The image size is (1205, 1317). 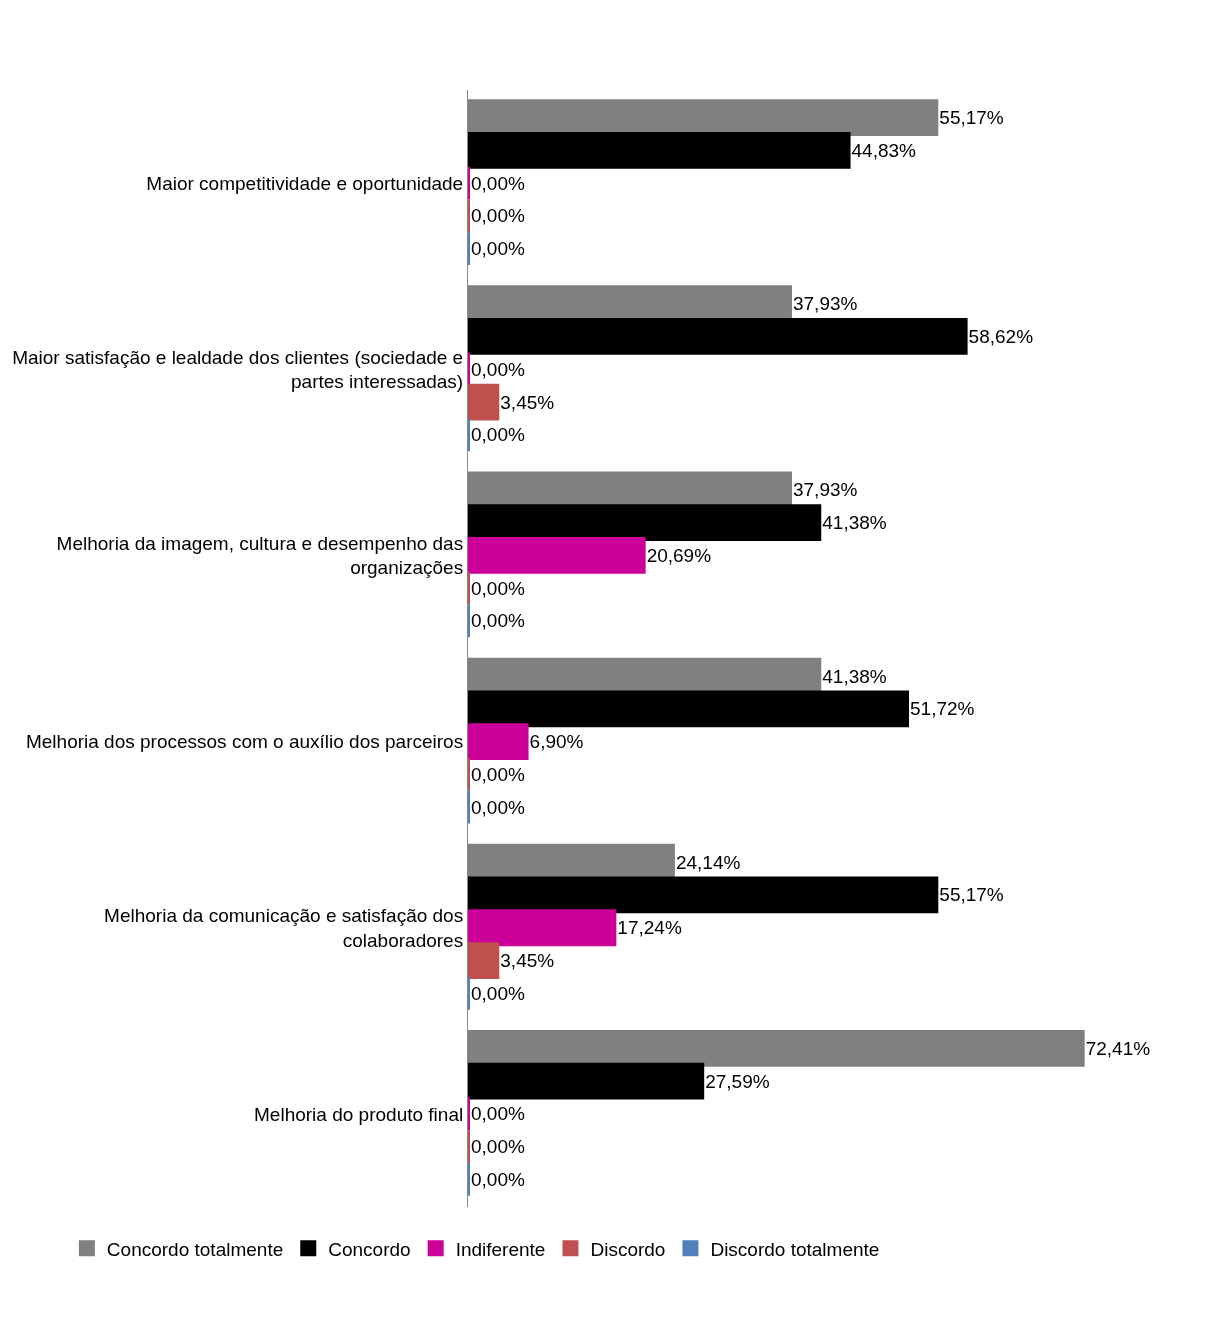 What do you see at coordinates (1001, 336) in the screenshot?
I see `data-label: 58,62%` at bounding box center [1001, 336].